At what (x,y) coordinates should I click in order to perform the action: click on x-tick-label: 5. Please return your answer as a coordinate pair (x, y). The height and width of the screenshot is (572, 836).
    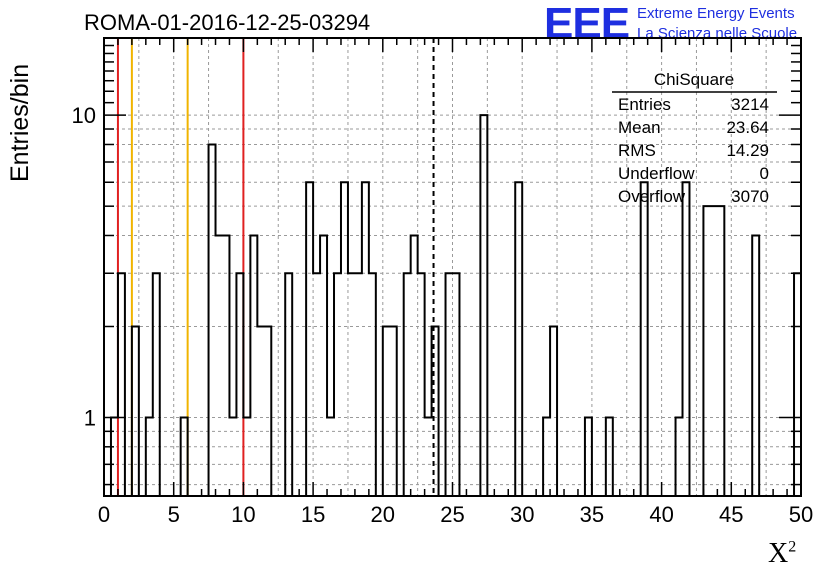
    Looking at the image, I should click on (174, 514).